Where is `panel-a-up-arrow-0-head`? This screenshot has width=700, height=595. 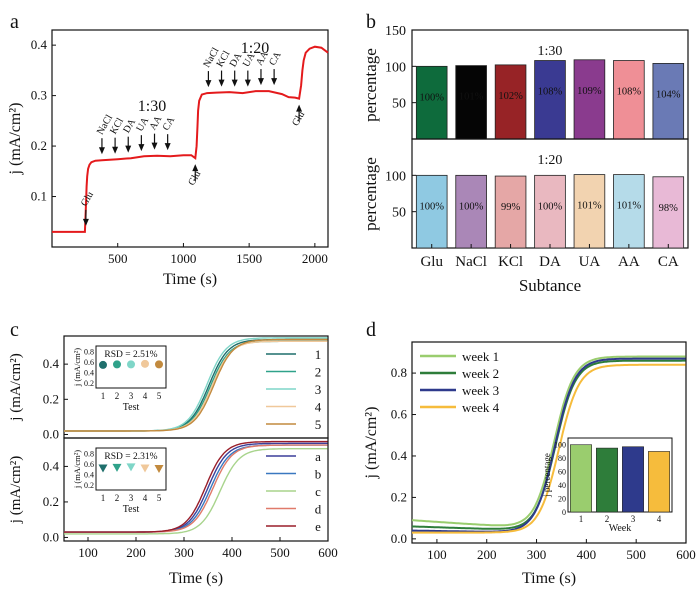 panel-a-up-arrow-0-head is located at coordinates (195, 168).